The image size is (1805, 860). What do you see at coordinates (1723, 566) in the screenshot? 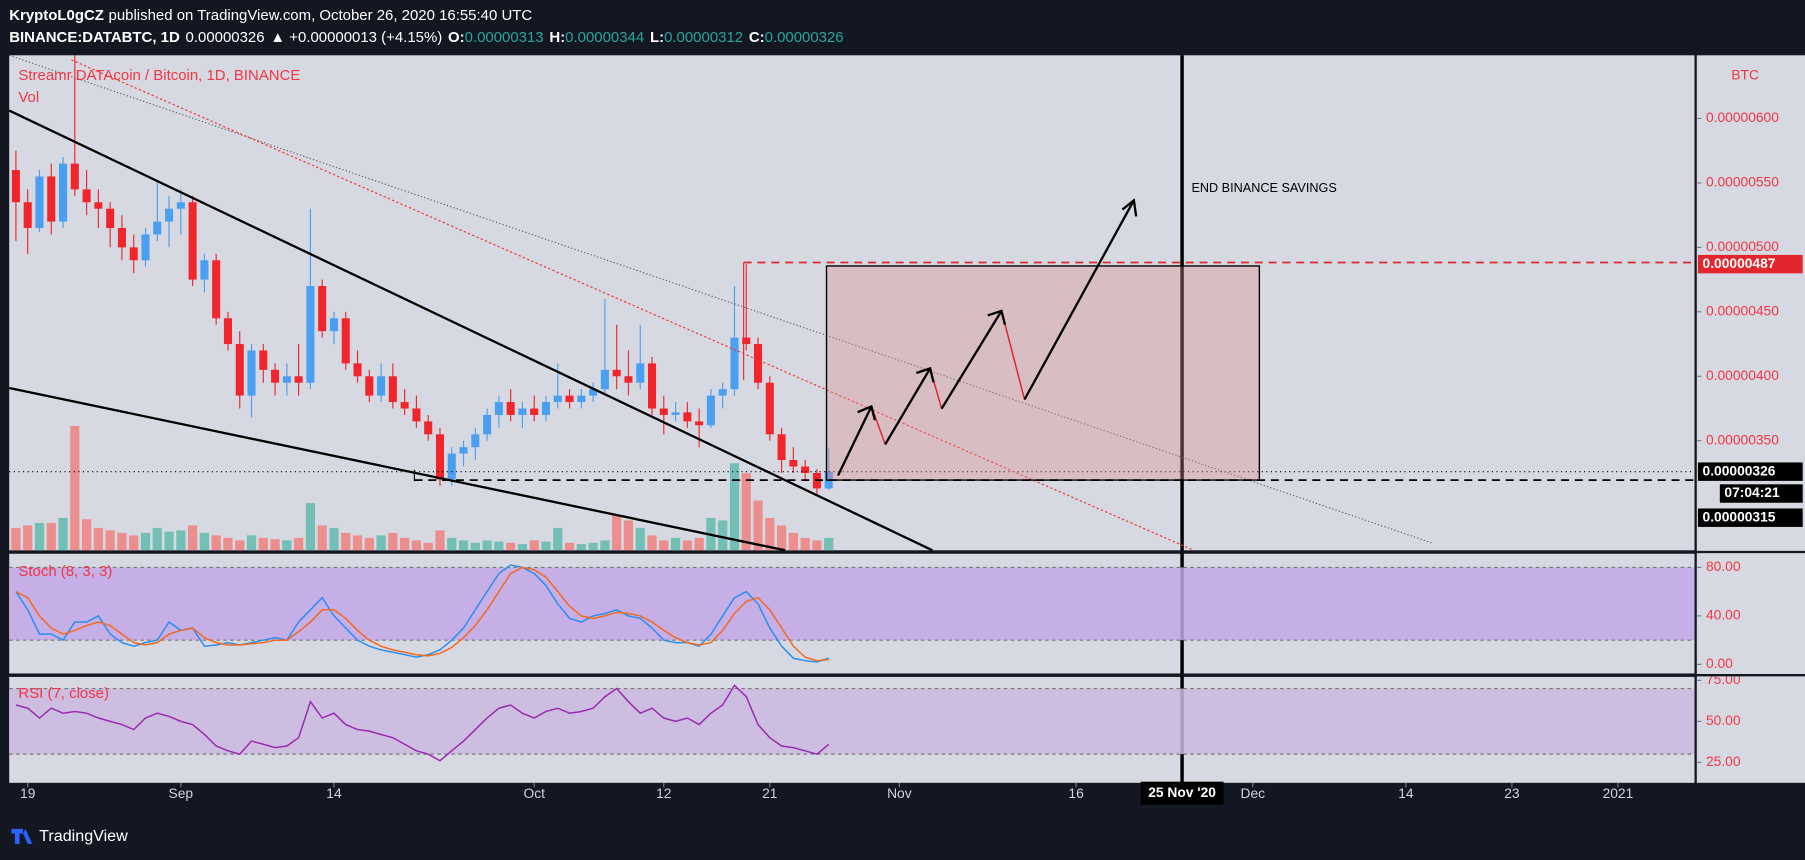
I see `y-tick-label: 80.00` at bounding box center [1723, 566].